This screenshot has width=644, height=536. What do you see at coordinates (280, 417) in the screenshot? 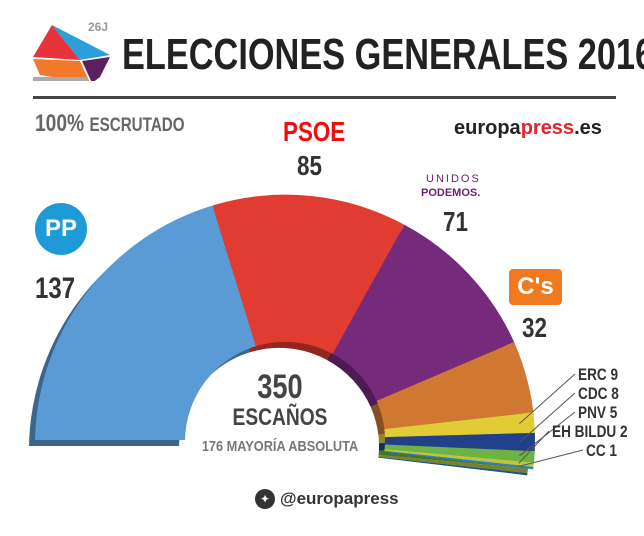
I see `total-seats-label: ESCAÑOS` at bounding box center [280, 417].